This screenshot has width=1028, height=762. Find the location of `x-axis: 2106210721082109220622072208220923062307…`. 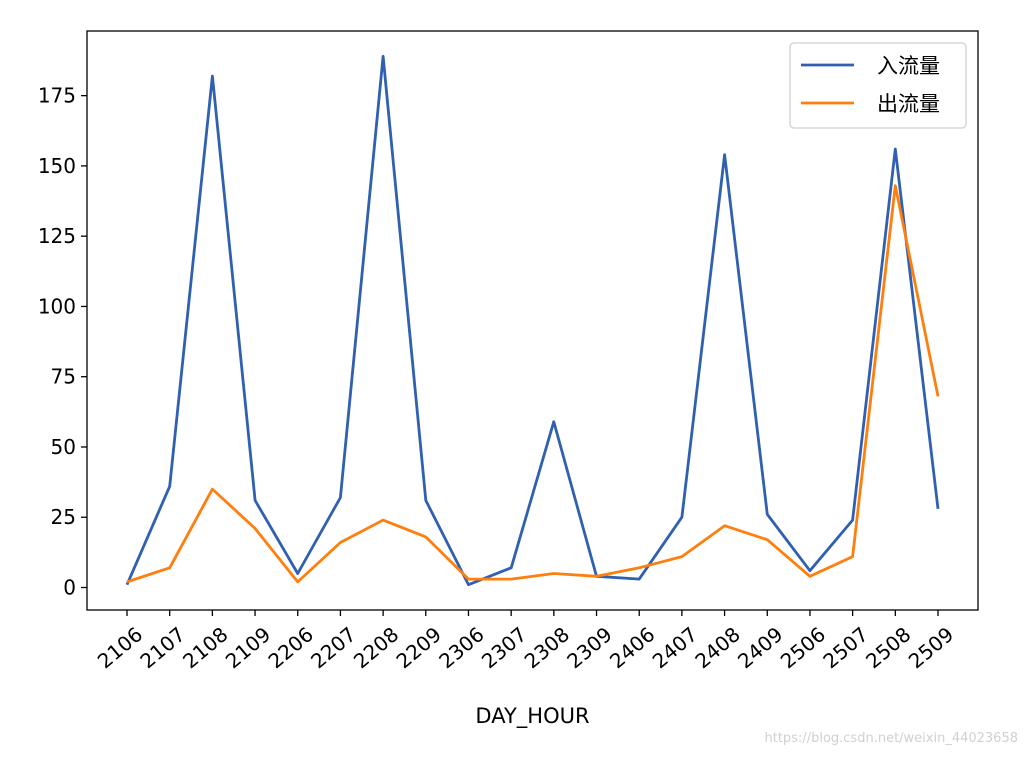

x-axis: 2106210721082109220622072208220923062307… is located at coordinates (525, 641).